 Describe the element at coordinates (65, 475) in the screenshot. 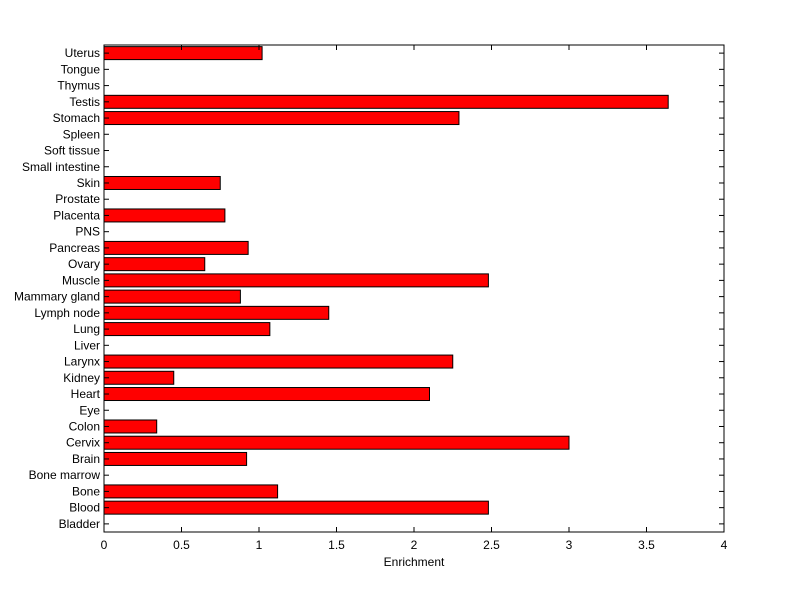

I see `y-tick-label: Bone marrow` at that location.